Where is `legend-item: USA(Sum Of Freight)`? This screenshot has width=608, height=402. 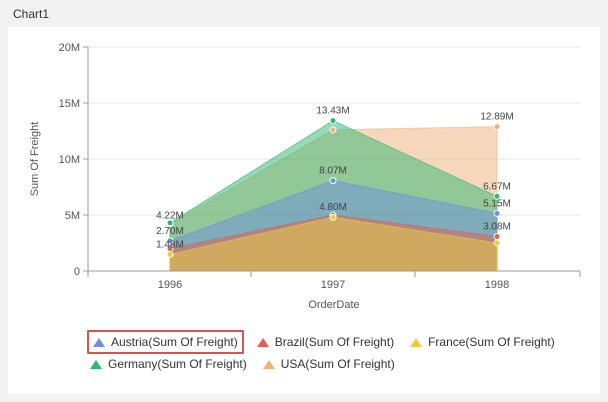
legend-item: USA(Sum Of Freight) is located at coordinates (329, 364).